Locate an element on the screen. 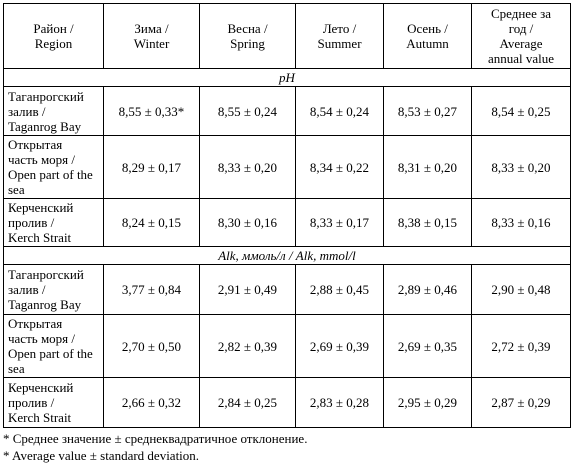 This screenshot has height=468, width=573. value-cell-spring: 2,91 ± 0,49 is located at coordinates (247, 289).